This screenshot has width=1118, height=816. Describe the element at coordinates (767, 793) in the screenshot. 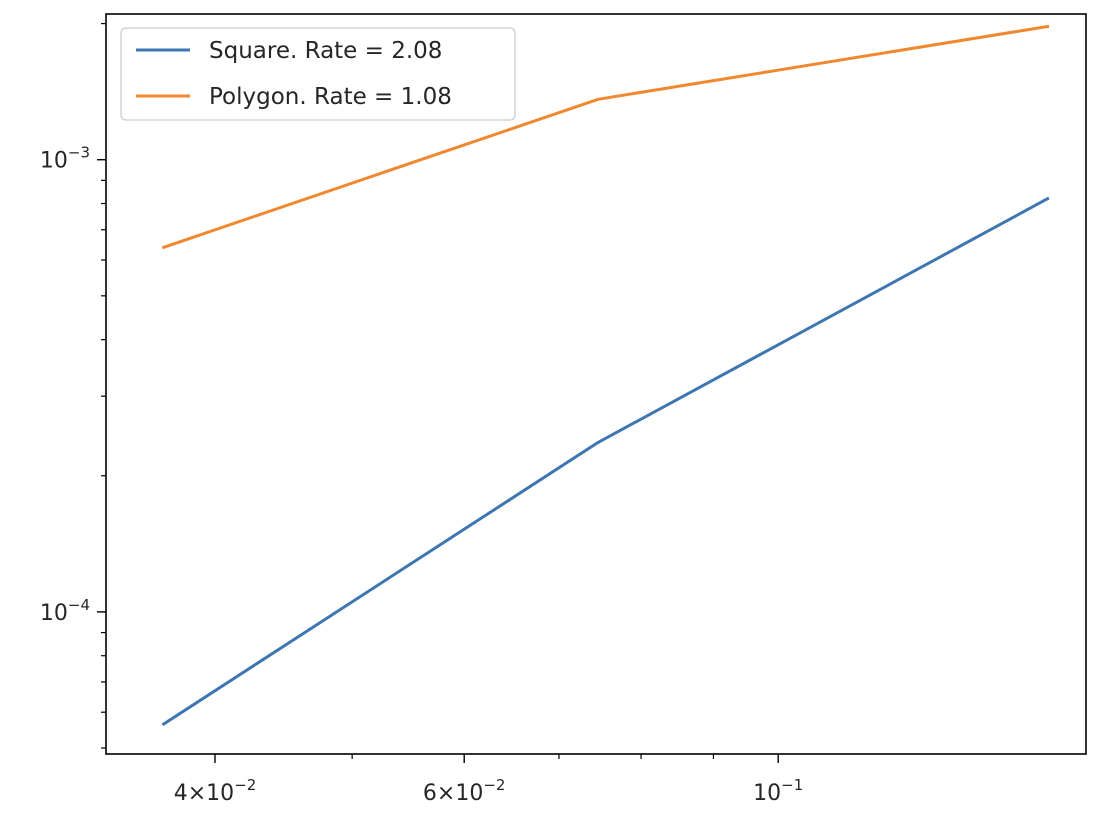

I see `x-tick-label-base: 10` at that location.